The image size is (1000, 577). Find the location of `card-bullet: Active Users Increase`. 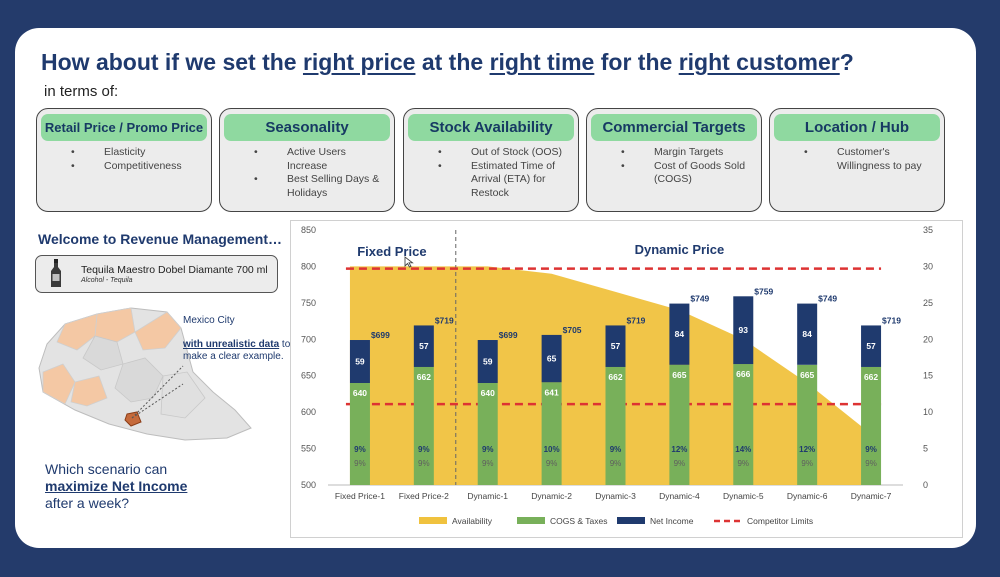

card-bullet: Active Users Increase is located at coordinates (307, 159).